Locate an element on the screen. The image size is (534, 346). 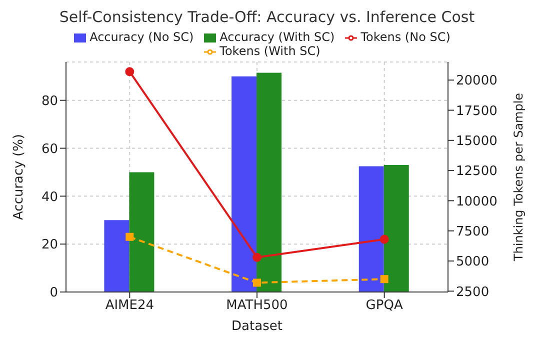
y-tick-label: 20 is located at coordinates (49, 245).